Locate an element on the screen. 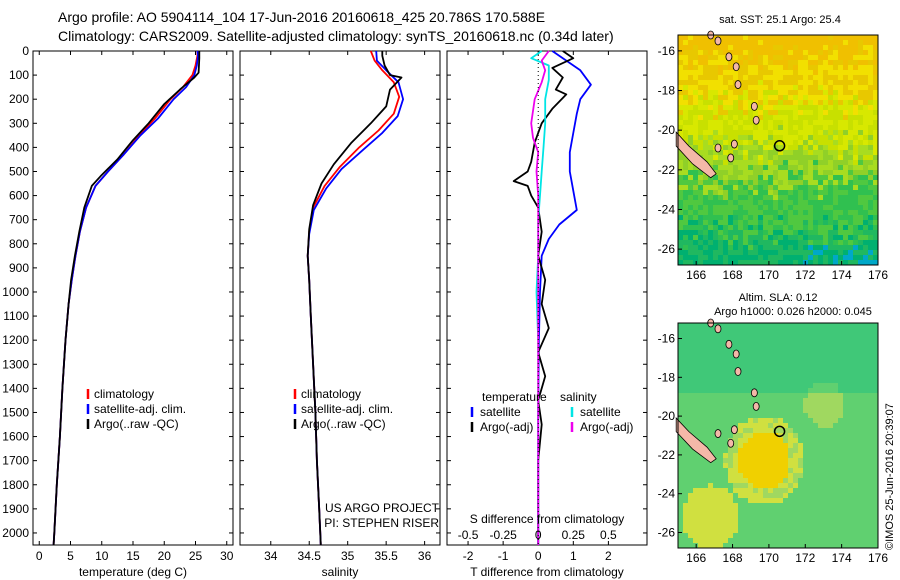 This screenshot has height=580, width=900. lat-tick-label: -22 is located at coordinates (667, 455).